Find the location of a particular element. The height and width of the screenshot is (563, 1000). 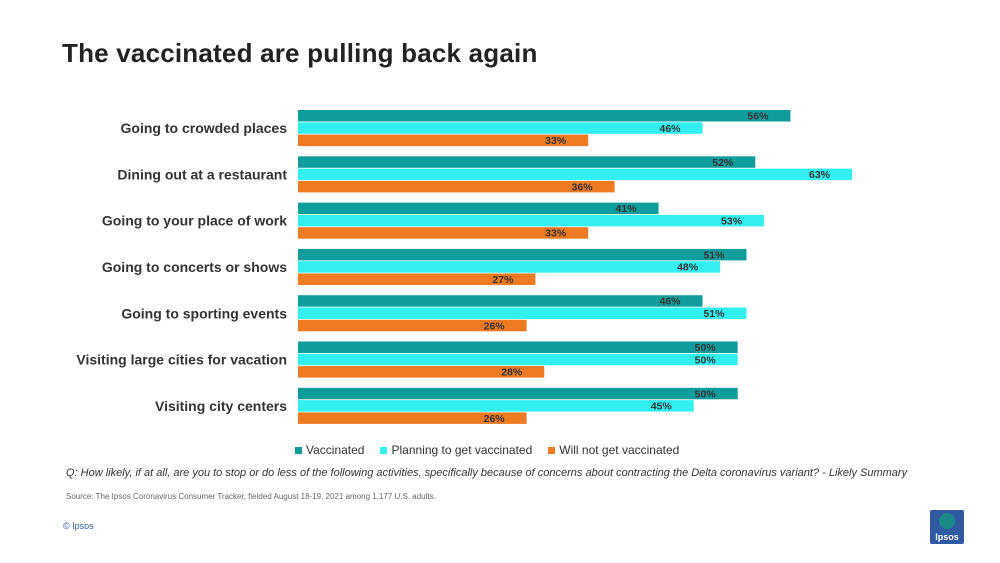

bar-value-label: 41% is located at coordinates (627, 209).